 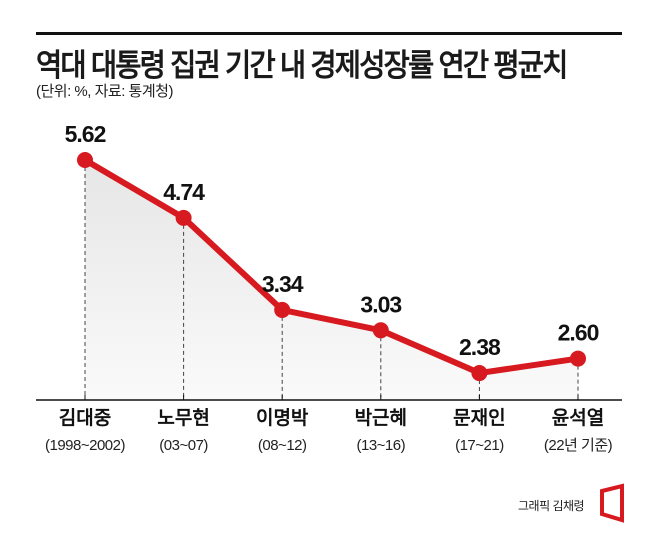 What do you see at coordinates (380, 304) in the screenshot?
I see `data-label: 3.03` at bounding box center [380, 304].